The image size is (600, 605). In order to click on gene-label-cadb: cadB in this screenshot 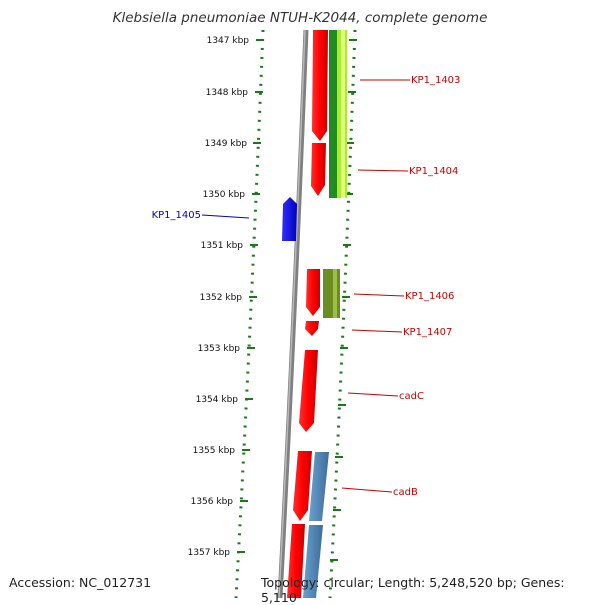, I will do `click(405, 492)`.